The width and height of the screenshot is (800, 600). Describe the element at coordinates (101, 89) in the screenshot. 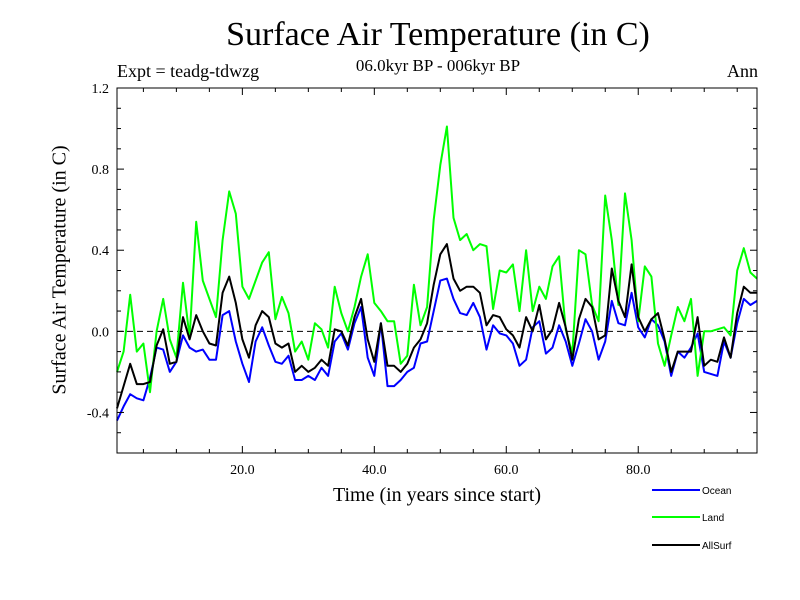

I see `y-tick-label: 1.2` at that location.